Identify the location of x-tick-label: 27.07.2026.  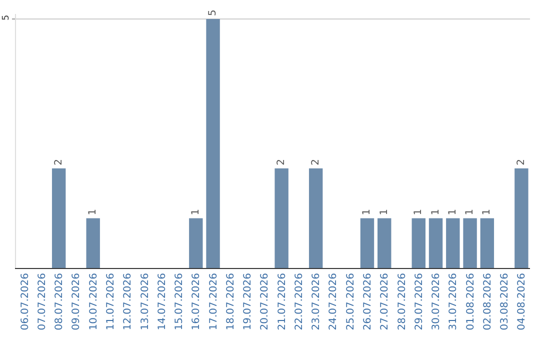
(385, 301).